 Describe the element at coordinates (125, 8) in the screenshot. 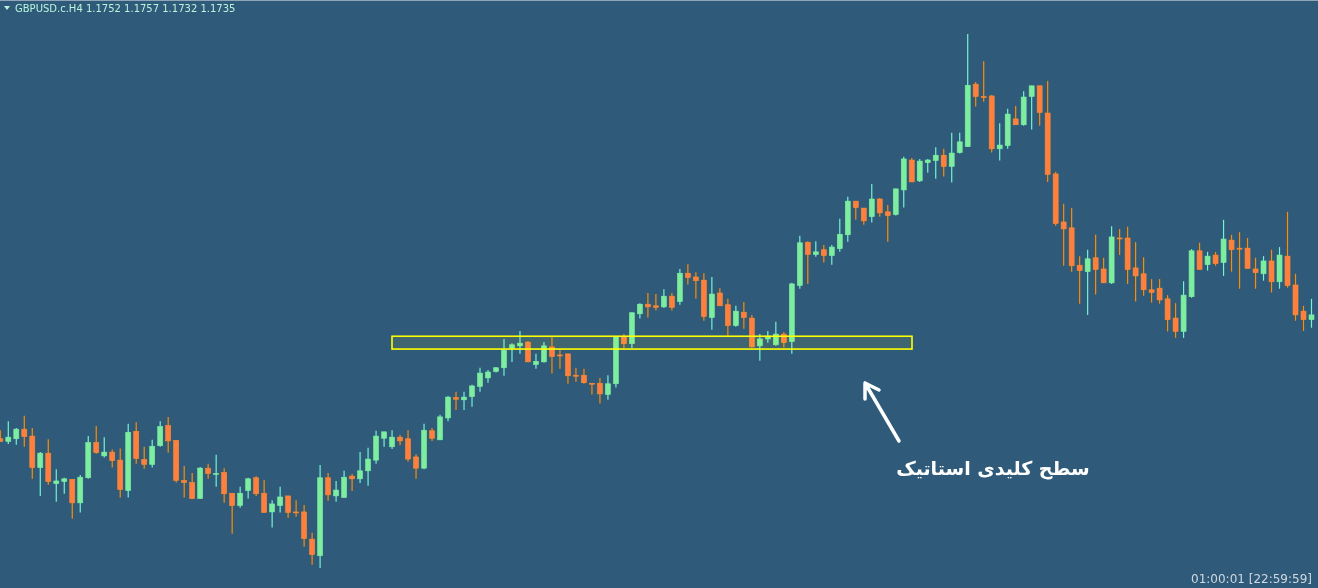

I see `chart-title: GBPUSD.c.H4 1.1752 1.1757 1.1732 1.1735` at that location.